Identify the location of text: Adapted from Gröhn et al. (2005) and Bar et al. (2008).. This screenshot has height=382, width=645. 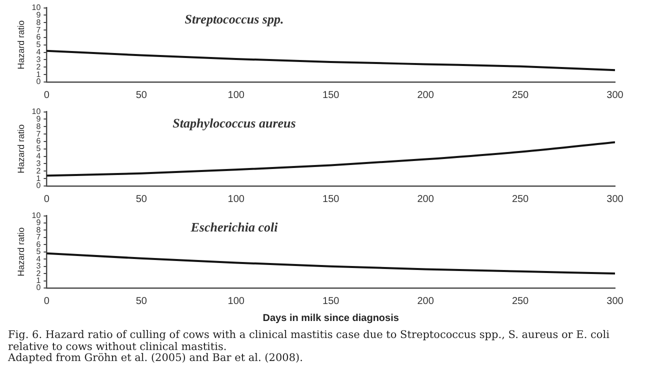
(156, 358).